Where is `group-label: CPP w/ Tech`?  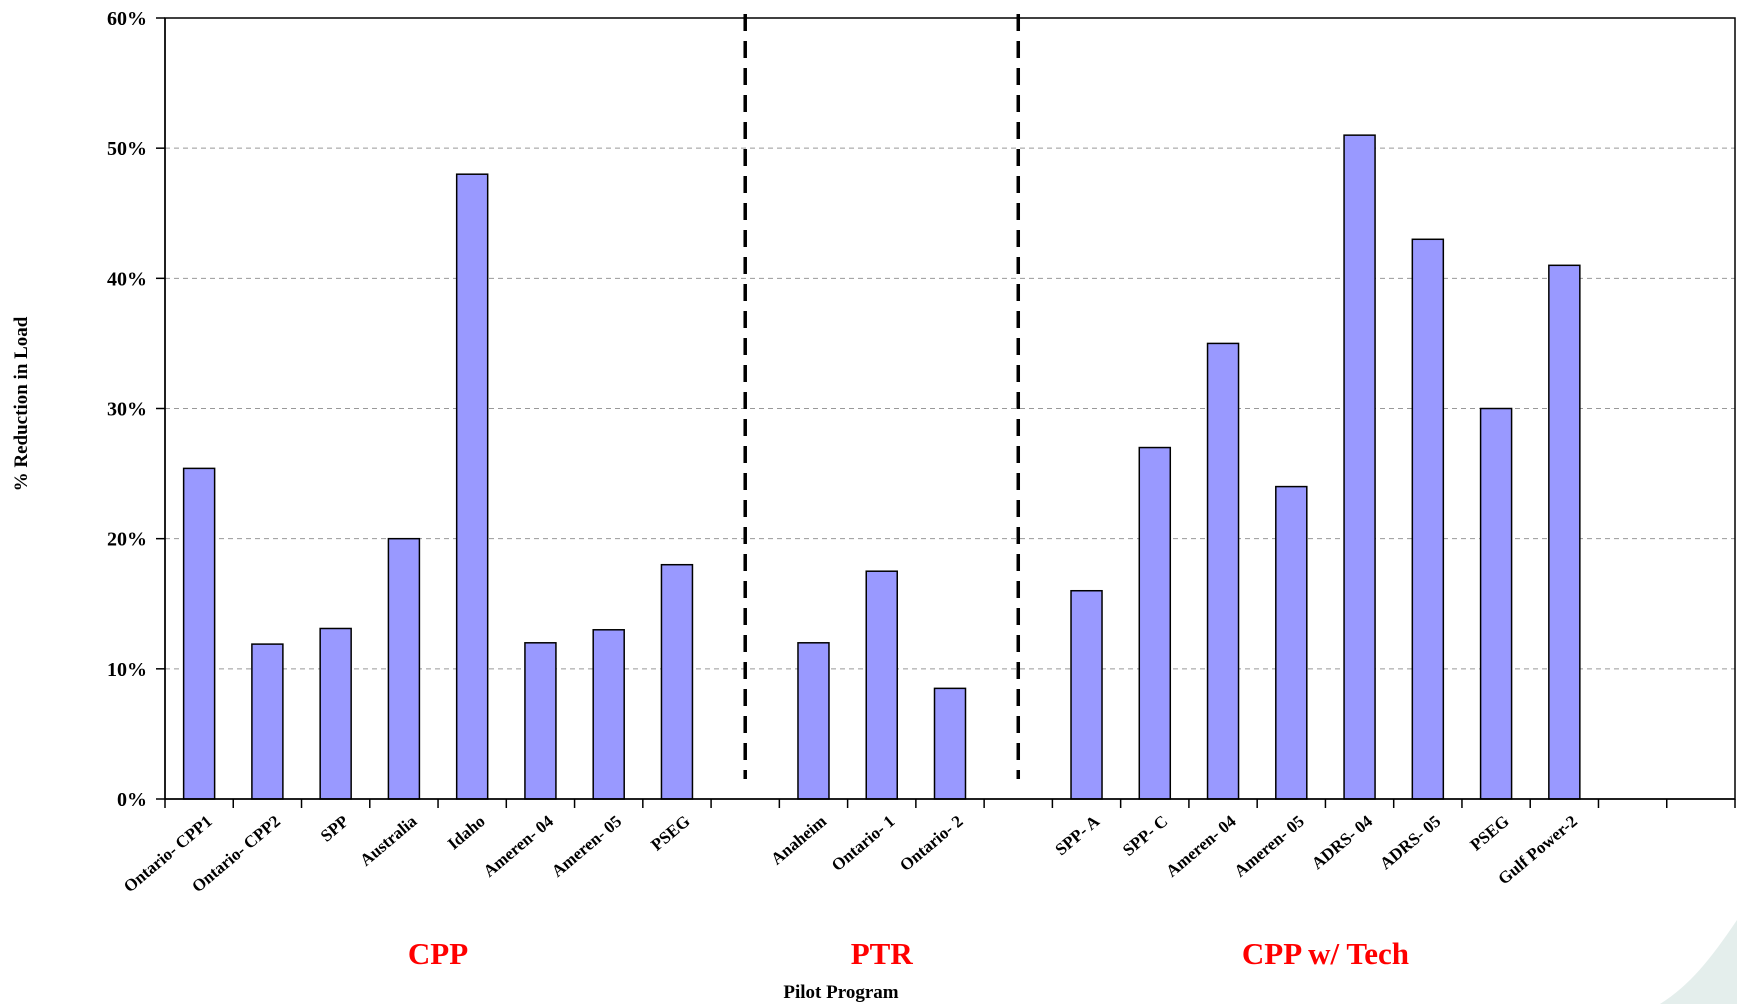 group-label: CPP w/ Tech is located at coordinates (1325, 953).